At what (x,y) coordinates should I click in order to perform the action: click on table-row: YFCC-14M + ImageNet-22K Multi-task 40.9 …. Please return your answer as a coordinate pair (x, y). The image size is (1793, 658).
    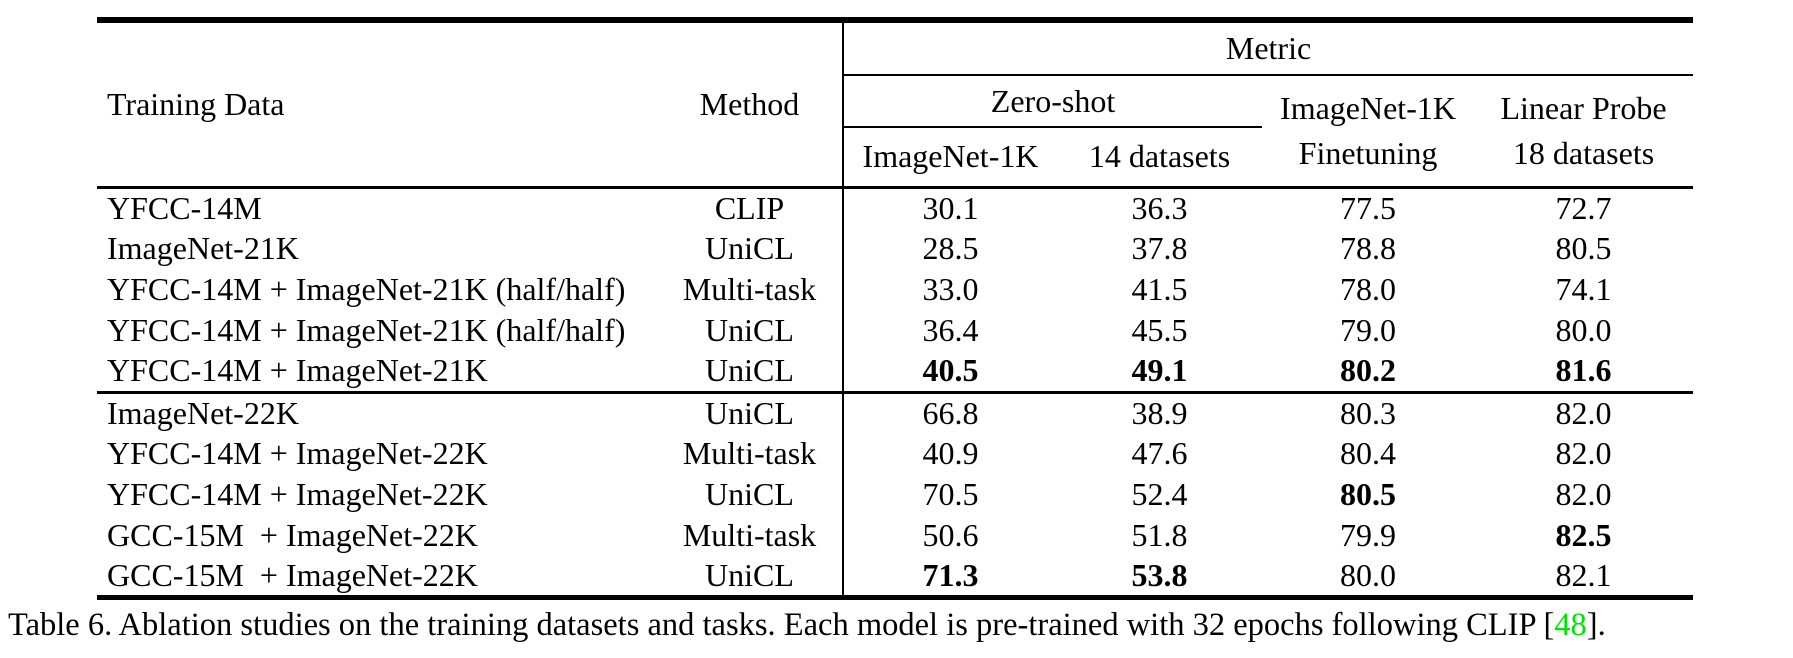
    Looking at the image, I should click on (895, 453).